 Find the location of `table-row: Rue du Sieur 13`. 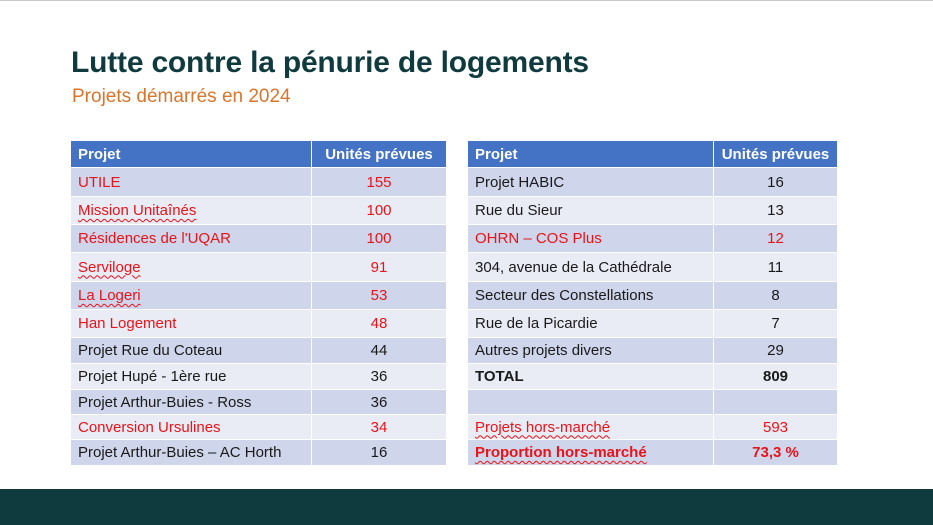

table-row: Rue du Sieur 13 is located at coordinates (652, 210).